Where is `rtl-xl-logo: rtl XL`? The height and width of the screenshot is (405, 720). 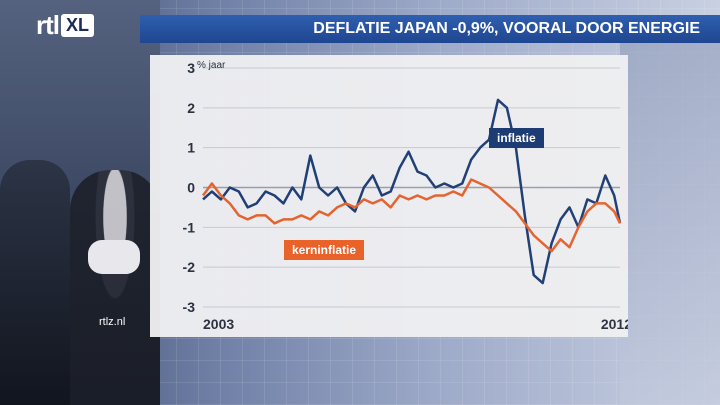
rtl-xl-logo: rtl XL is located at coordinates (65, 25).